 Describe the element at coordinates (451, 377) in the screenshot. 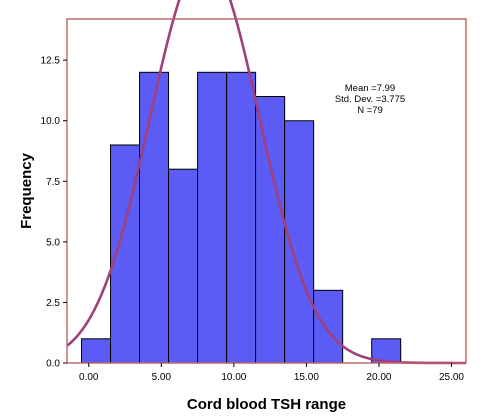

I see `x-tick-label: 25.00` at that location.